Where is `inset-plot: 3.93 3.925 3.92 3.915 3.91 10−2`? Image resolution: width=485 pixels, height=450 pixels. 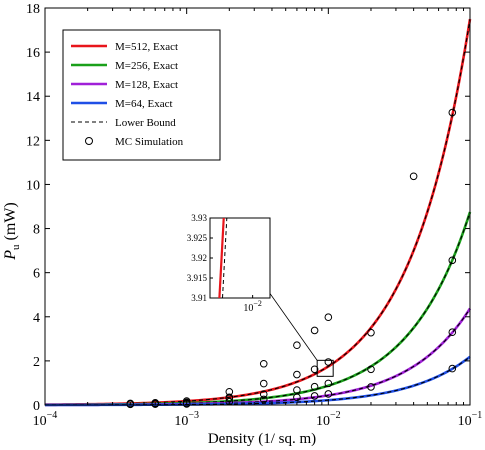 inset-plot: 3.93 3.925 3.92 3.915 3.91 10−2 is located at coordinates (229, 263).